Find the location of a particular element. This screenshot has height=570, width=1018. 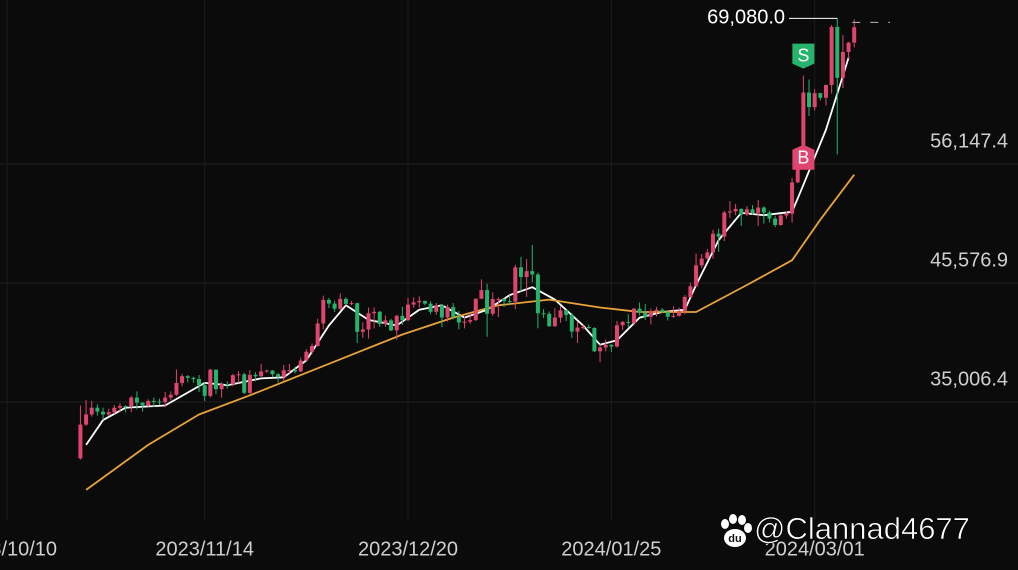

y-tick-label: 56,147.4 is located at coordinates (969, 141).